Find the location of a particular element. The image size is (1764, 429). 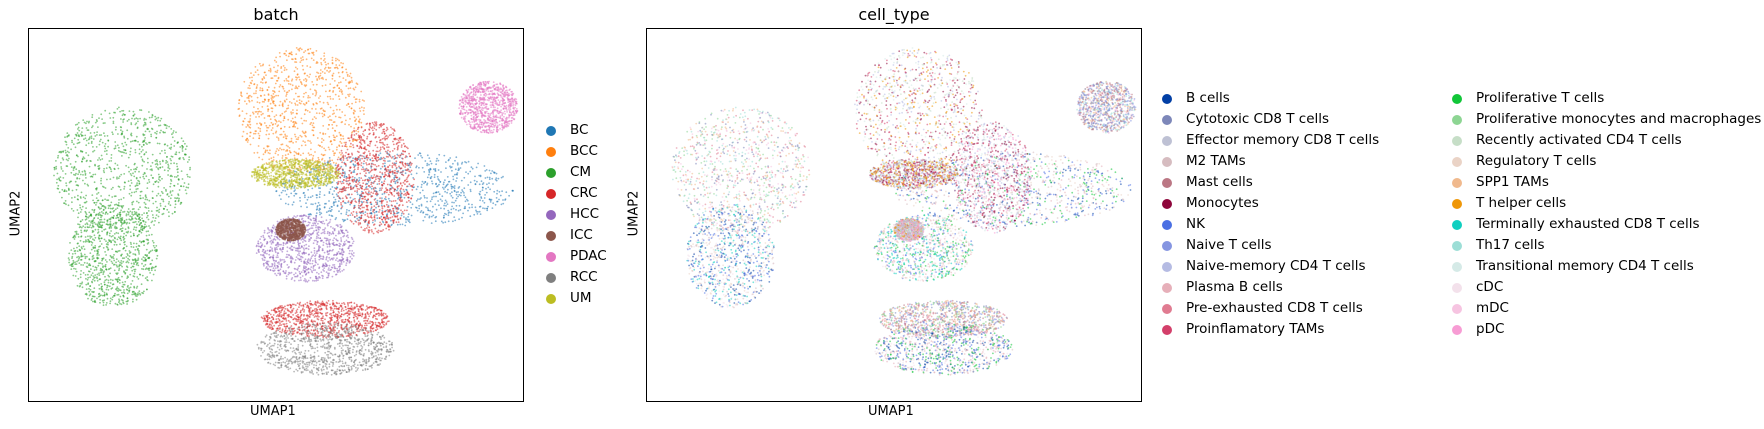

batch-title: batch is located at coordinates (276, 14).